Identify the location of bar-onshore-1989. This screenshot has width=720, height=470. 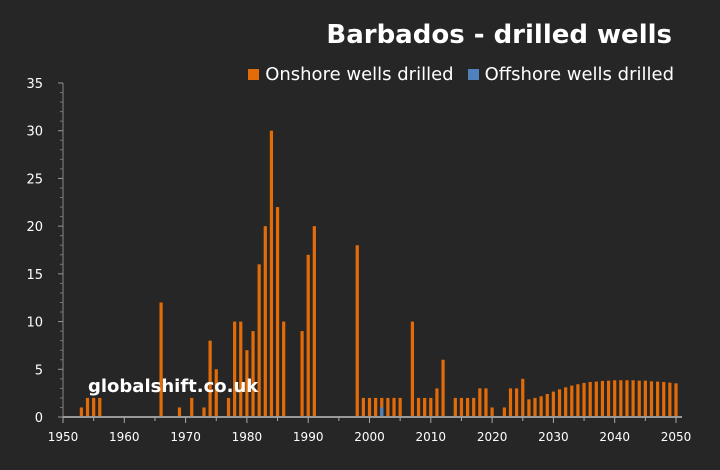
(302, 374).